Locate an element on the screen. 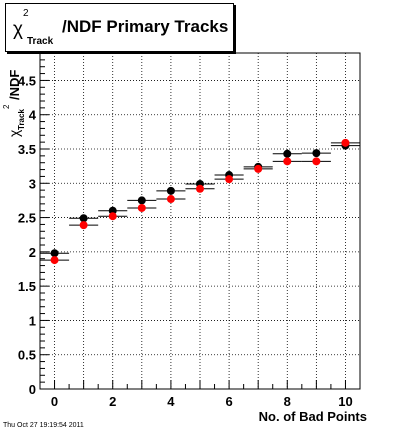 The height and width of the screenshot is (433, 400). ylabel-sup: 2 is located at coordinates (6, 106).